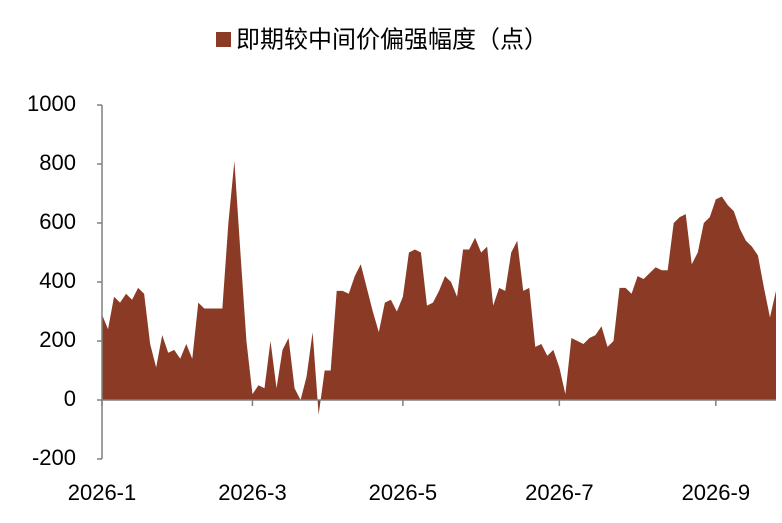 The width and height of the screenshot is (782, 523). What do you see at coordinates (252, 492) in the screenshot?
I see `x-tick-label: 2026-3` at bounding box center [252, 492].